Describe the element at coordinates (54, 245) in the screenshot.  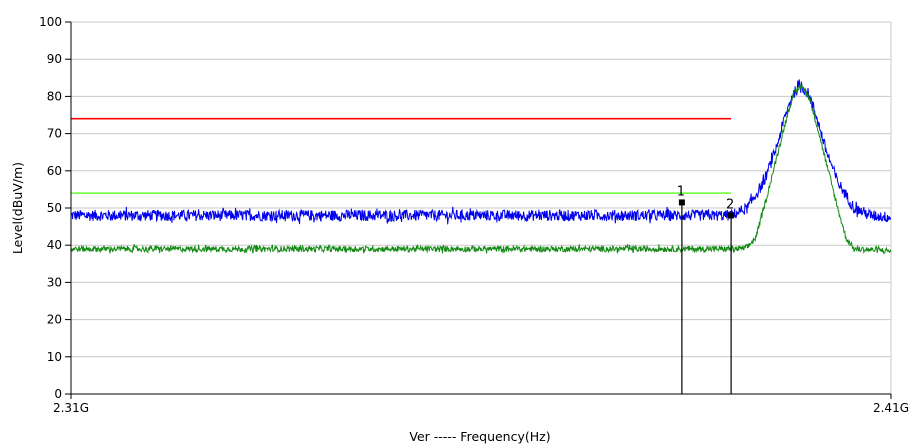
I see `y-tick-label: 40` at that location.